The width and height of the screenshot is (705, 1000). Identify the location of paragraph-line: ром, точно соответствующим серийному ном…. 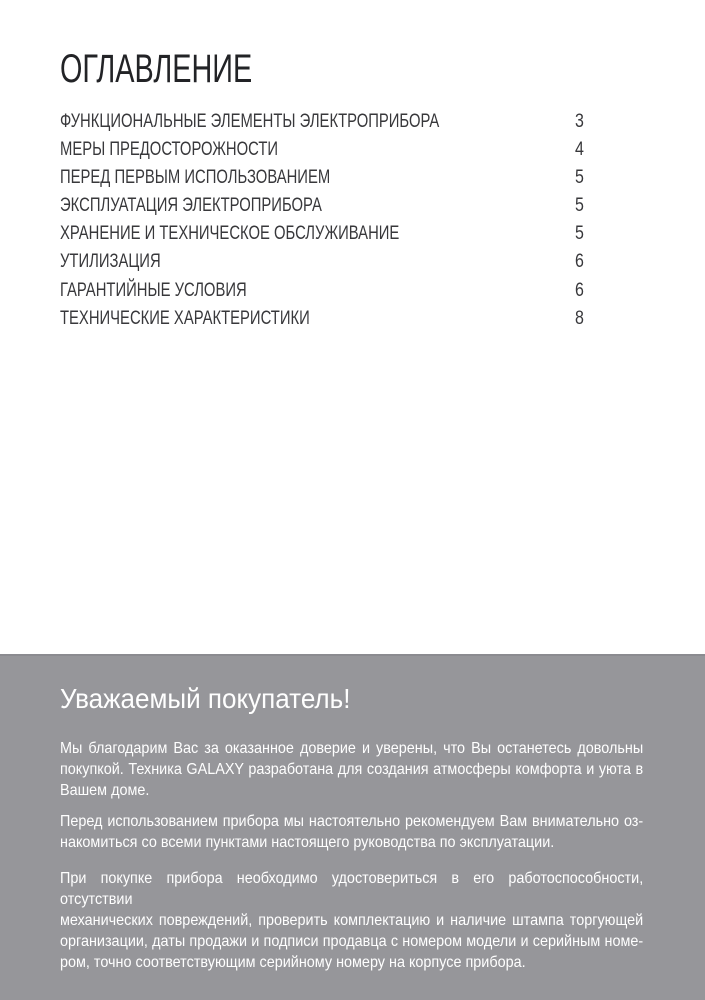
(293, 962).